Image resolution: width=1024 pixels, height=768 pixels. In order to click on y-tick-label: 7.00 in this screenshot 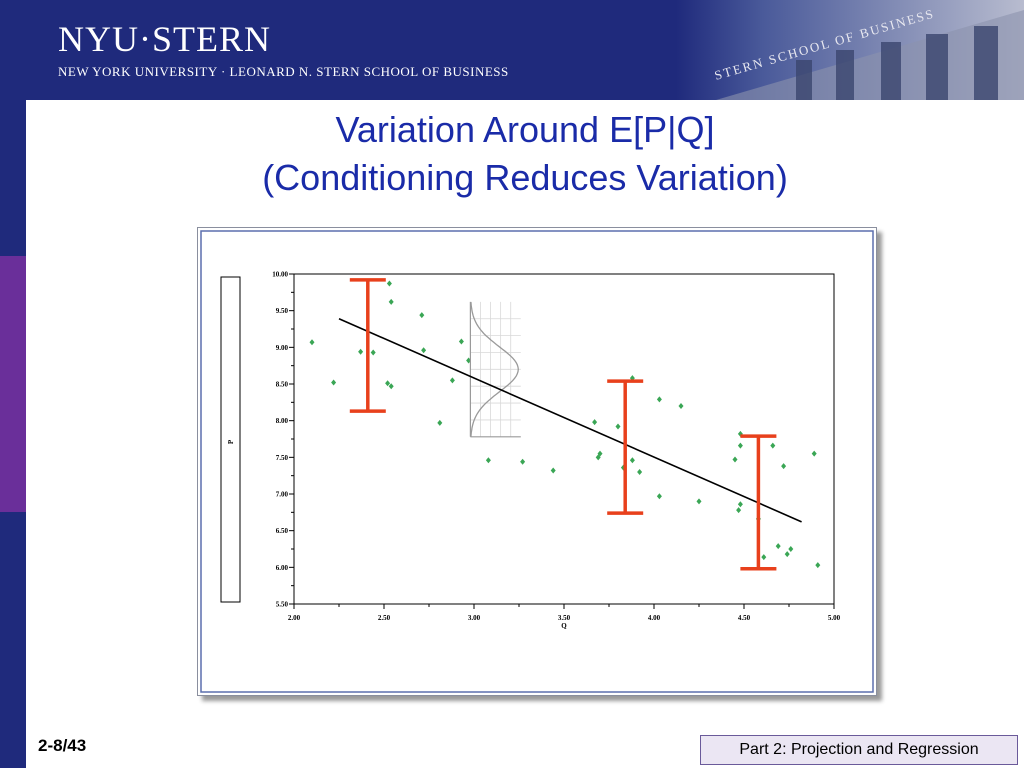, I will do `click(282, 495)`.